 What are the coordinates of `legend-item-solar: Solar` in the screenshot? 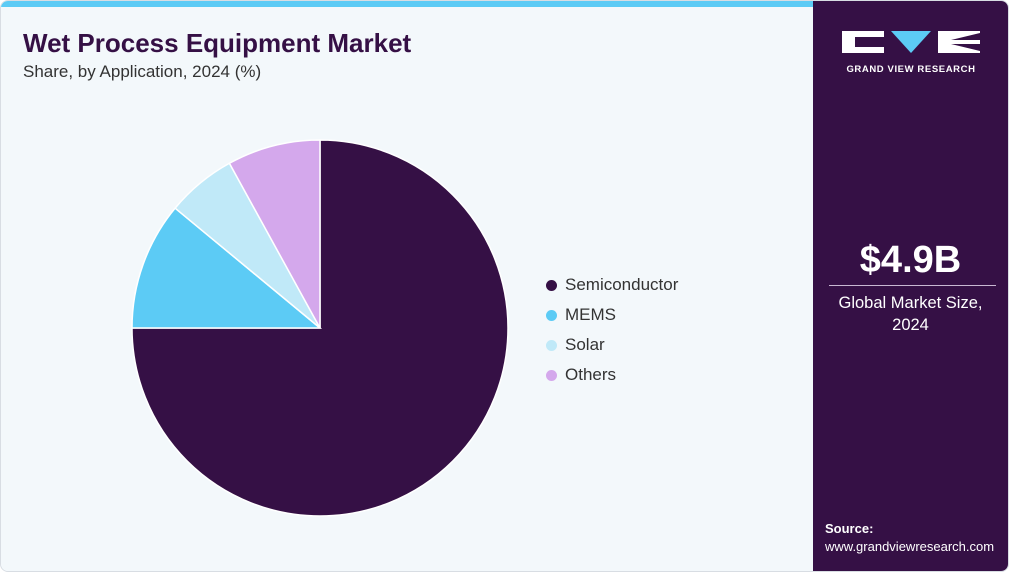 It's located at (612, 345).